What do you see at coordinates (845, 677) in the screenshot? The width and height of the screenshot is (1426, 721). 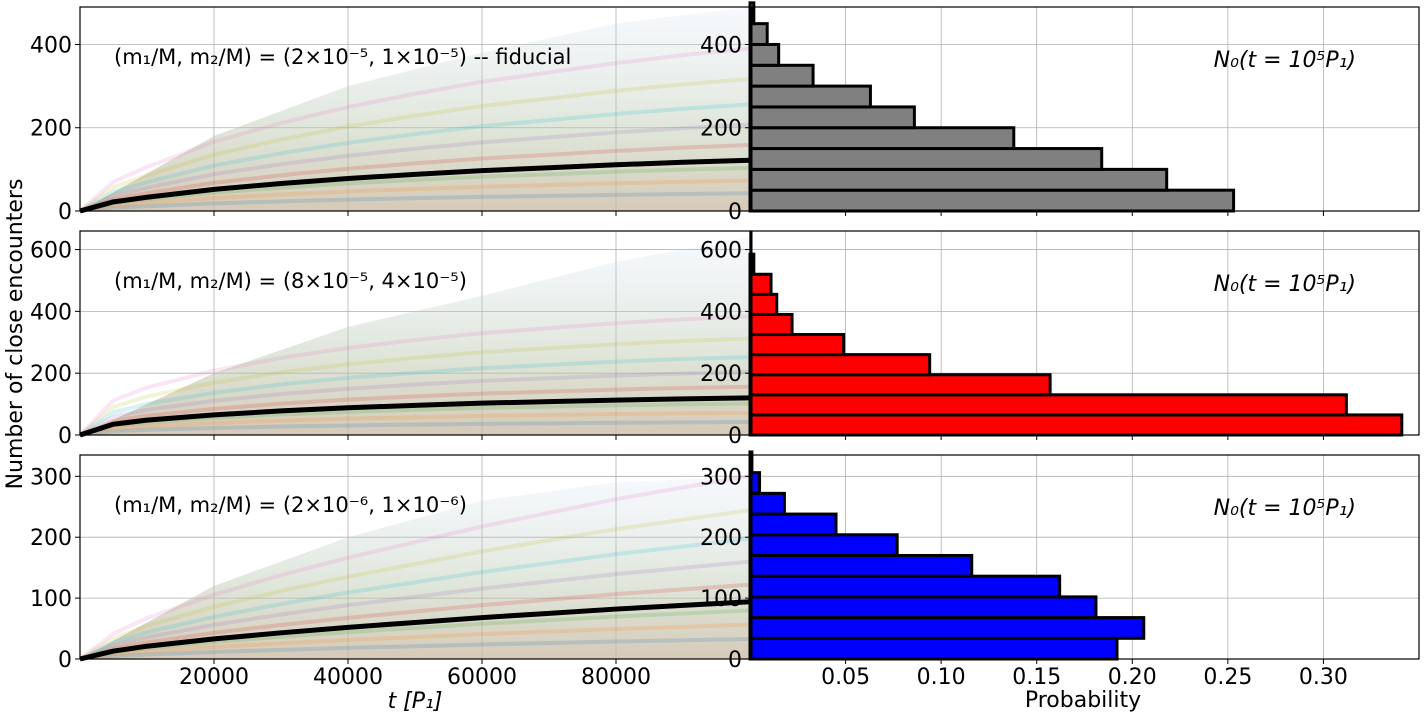 I see `x-tick-label: 0.05` at bounding box center [845, 677].